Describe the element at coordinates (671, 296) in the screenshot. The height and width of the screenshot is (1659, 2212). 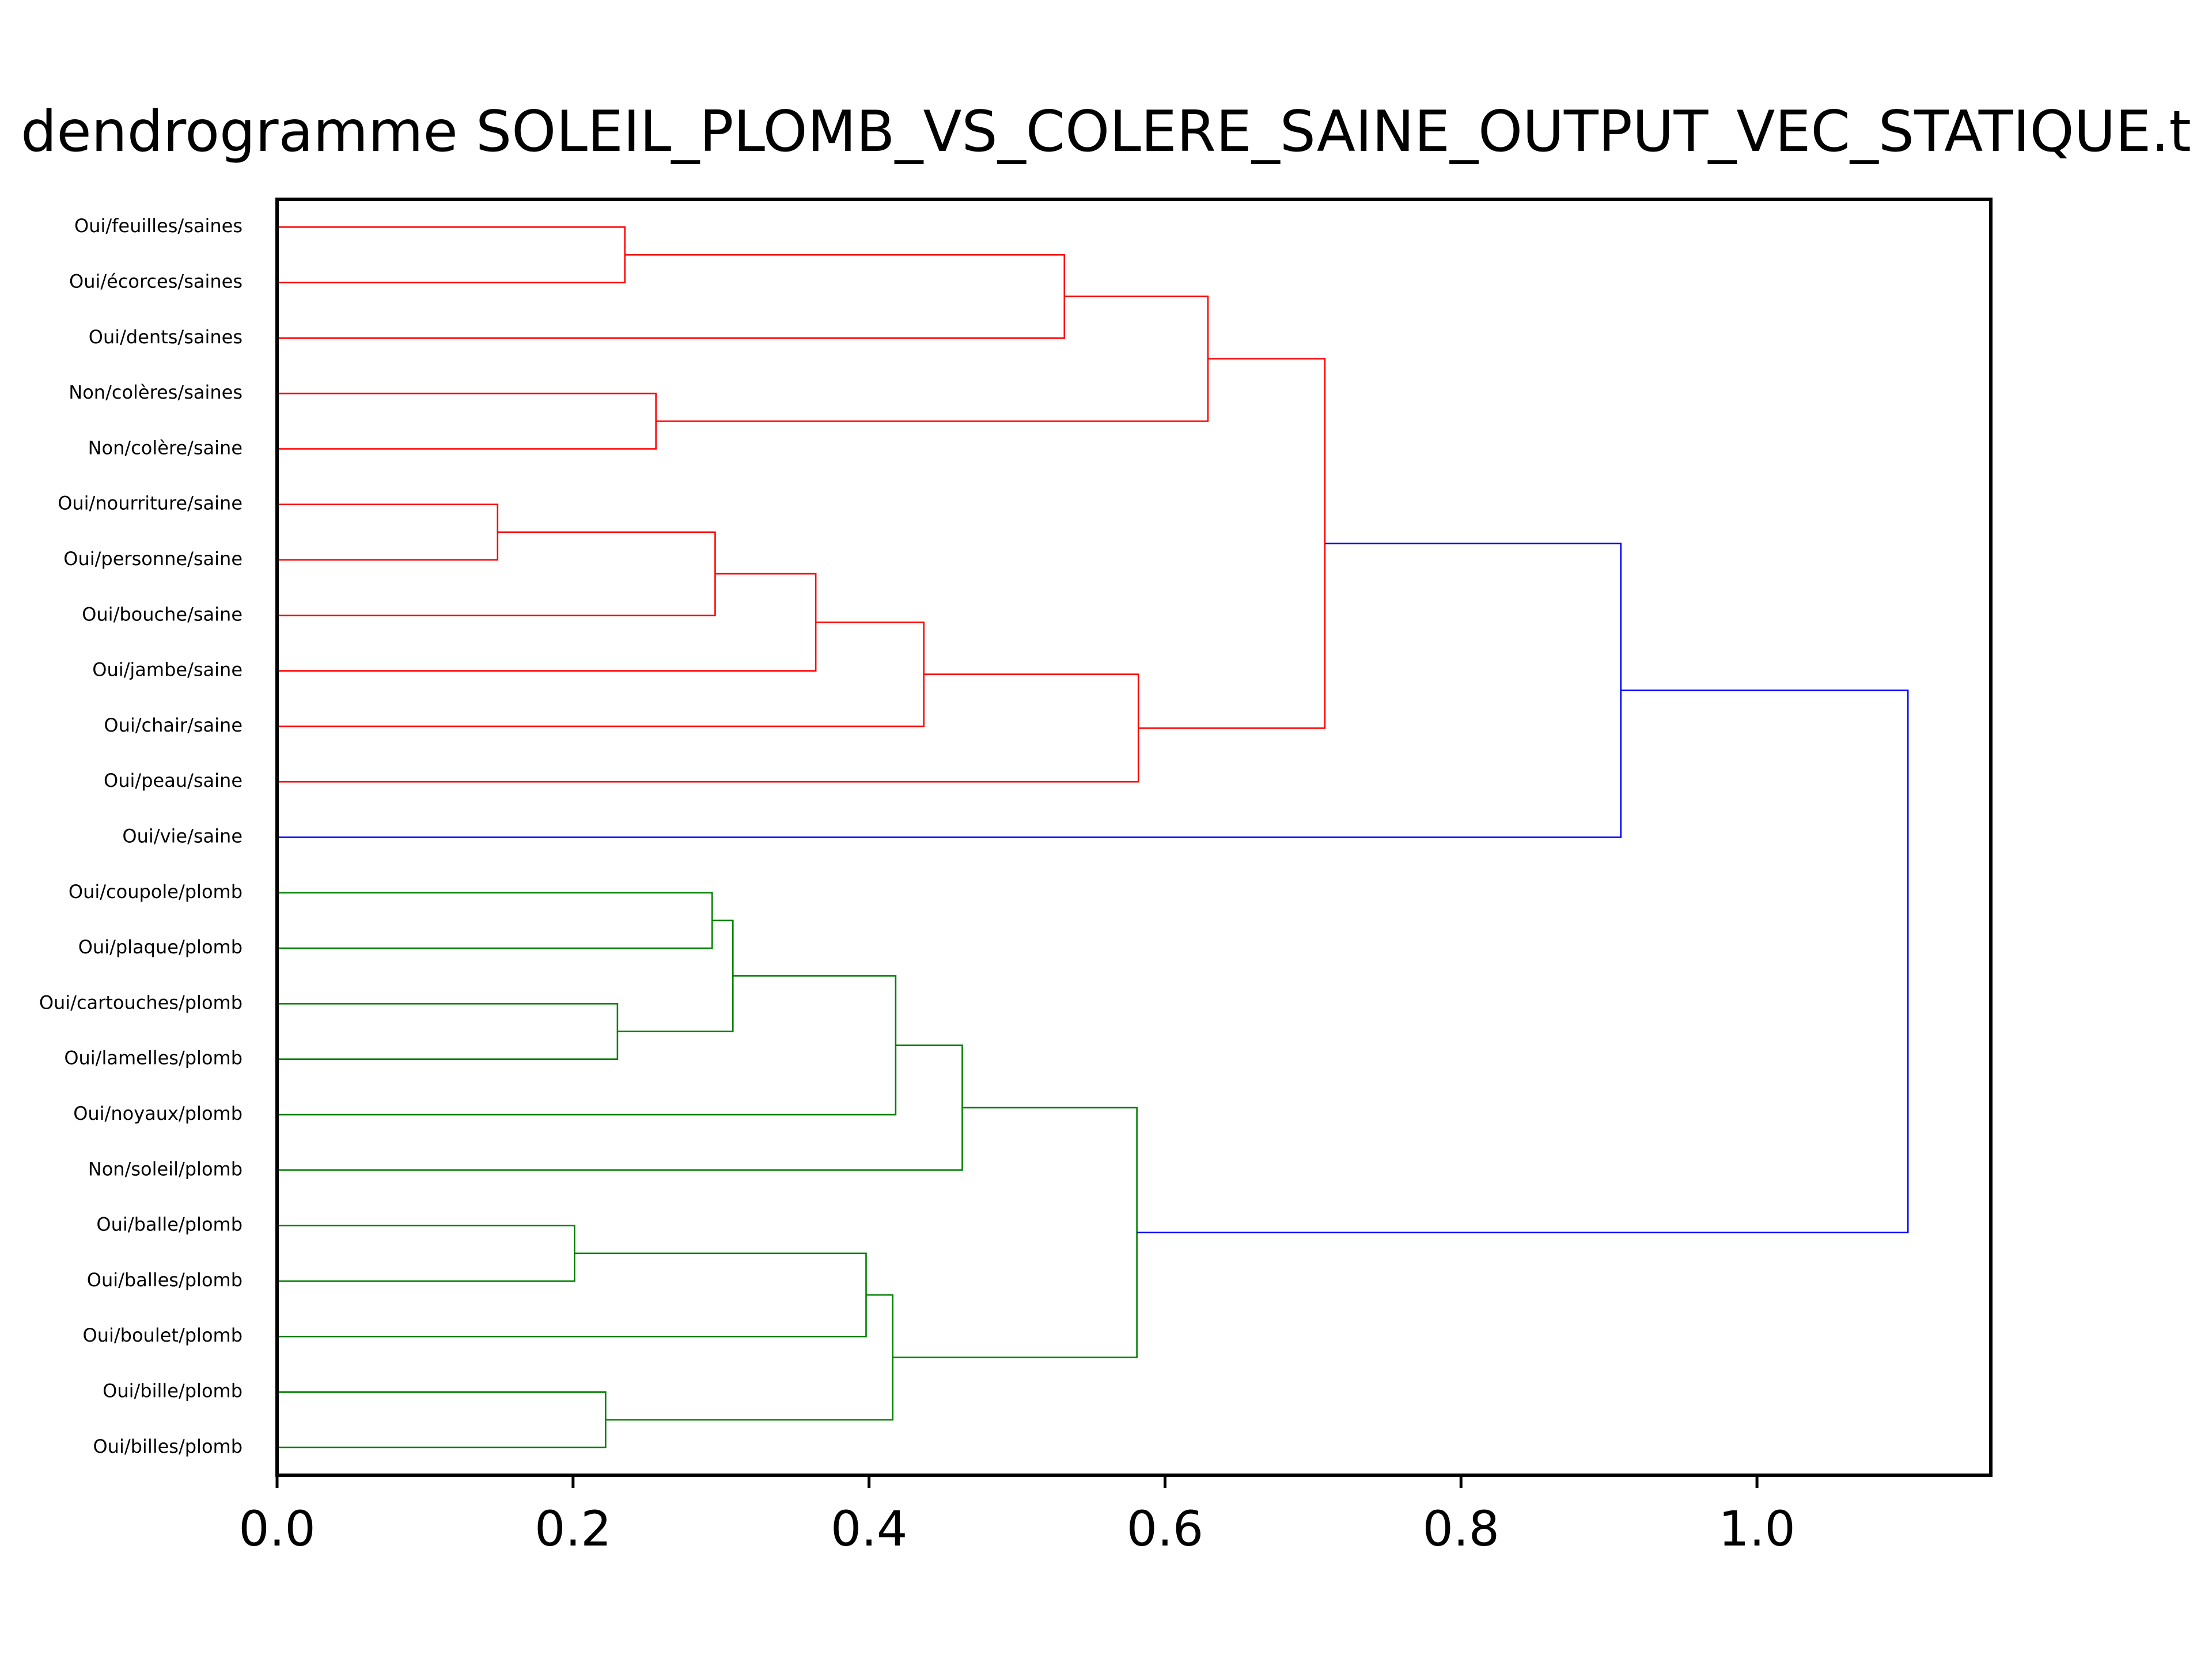
I see `dendrogram-link-m2` at that location.